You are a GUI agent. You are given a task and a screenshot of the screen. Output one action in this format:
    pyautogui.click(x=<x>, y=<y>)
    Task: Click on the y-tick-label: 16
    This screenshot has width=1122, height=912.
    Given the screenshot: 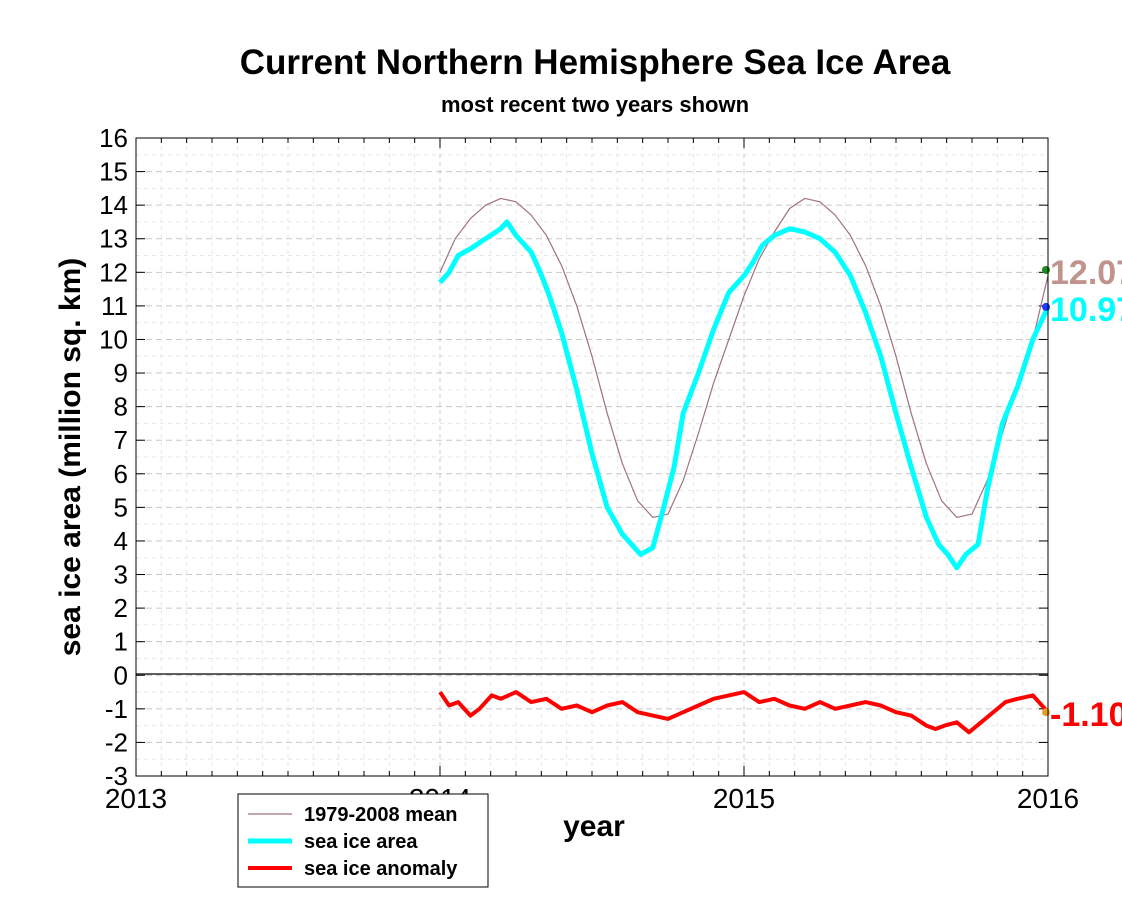 What is the action you would take?
    pyautogui.click(x=113, y=138)
    